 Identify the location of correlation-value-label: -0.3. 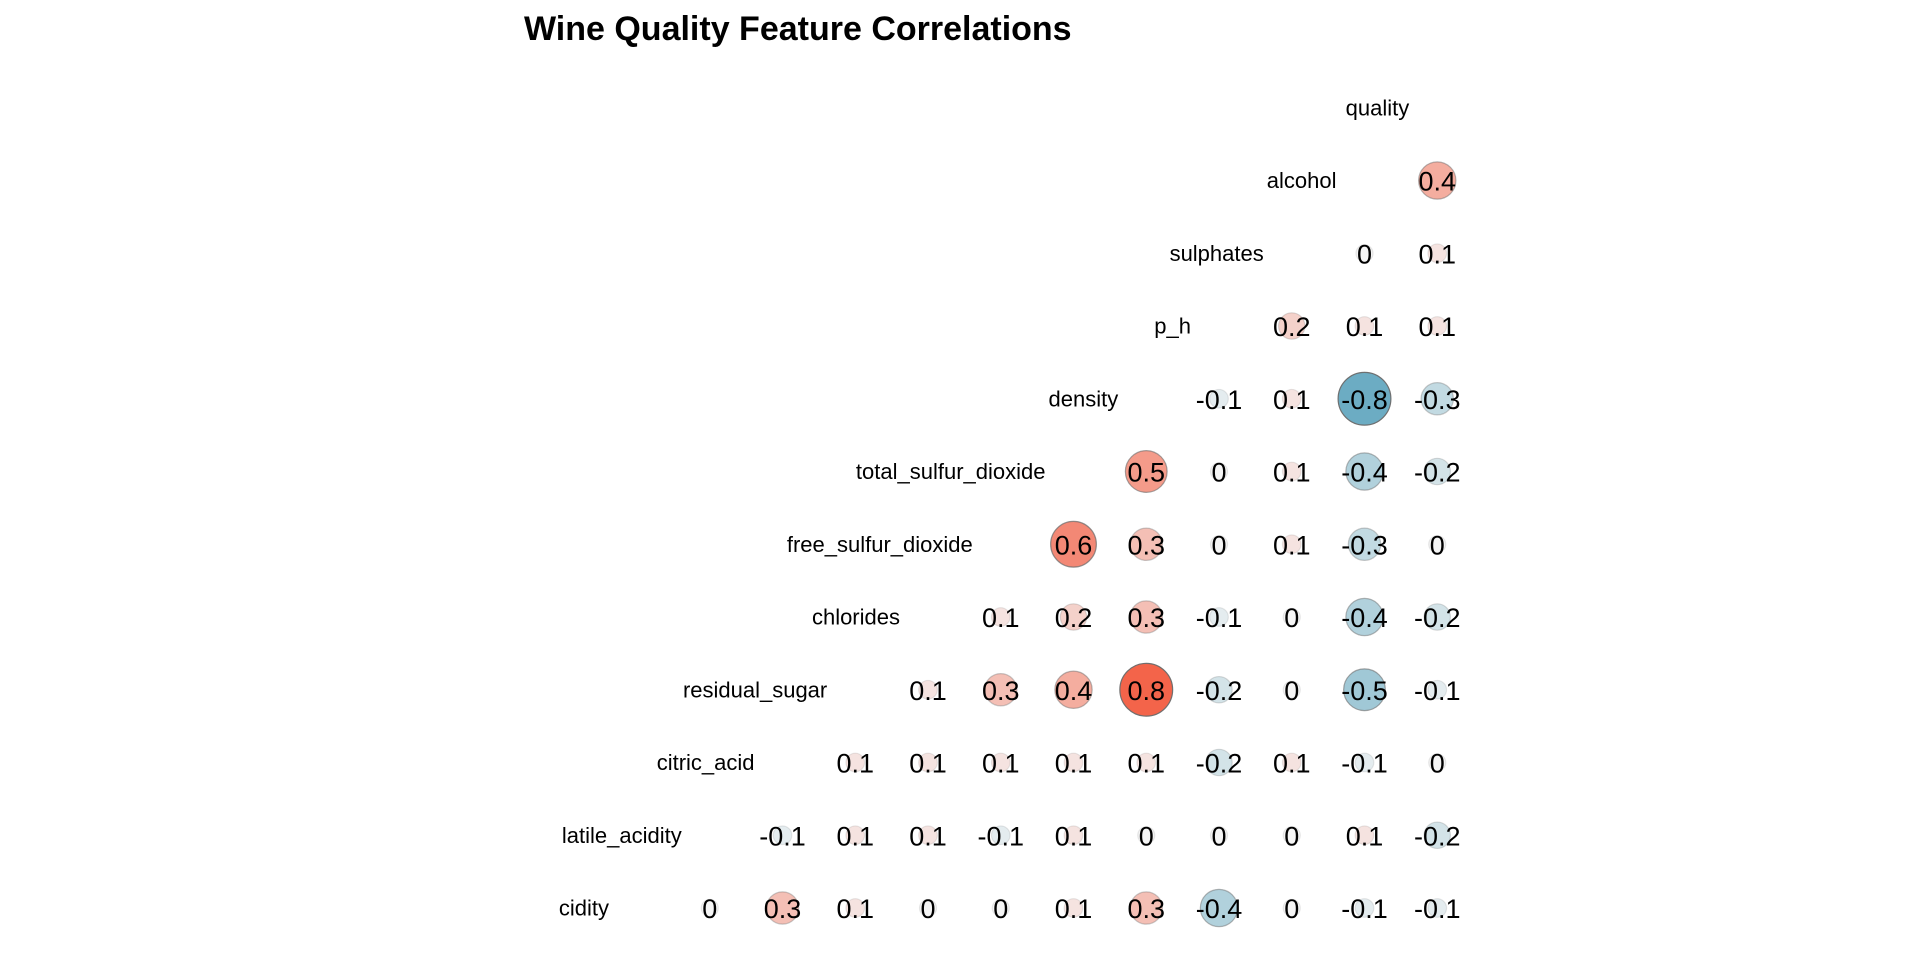
(1364, 545).